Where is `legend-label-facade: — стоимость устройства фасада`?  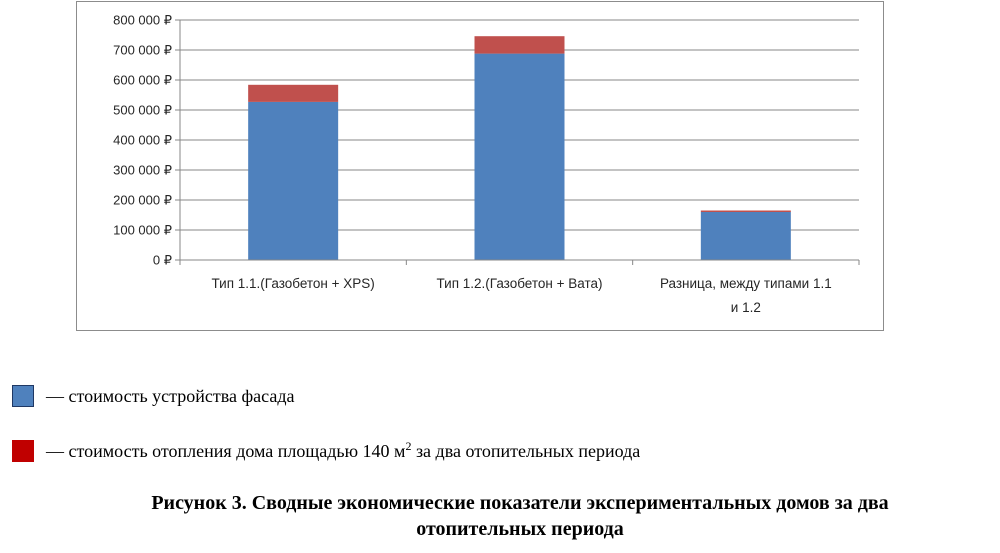
legend-label-facade: — стоимость устройства фасада is located at coordinates (170, 395).